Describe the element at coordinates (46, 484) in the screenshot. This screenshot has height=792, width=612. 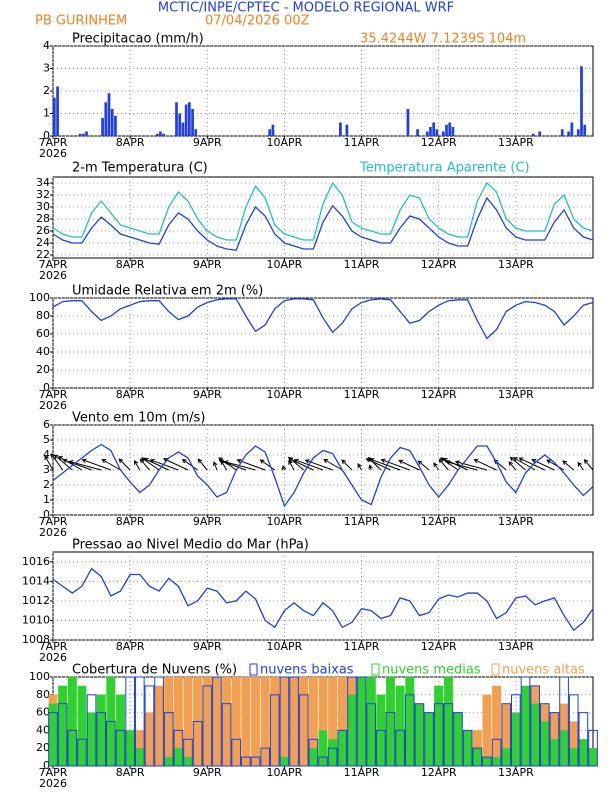
I see `y-tick-label: 2` at that location.